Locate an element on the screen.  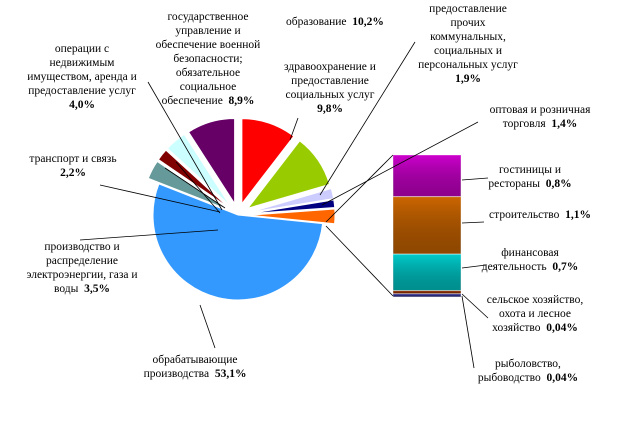
label-text-line: имуществом, аренда и is located at coordinates (82, 77).